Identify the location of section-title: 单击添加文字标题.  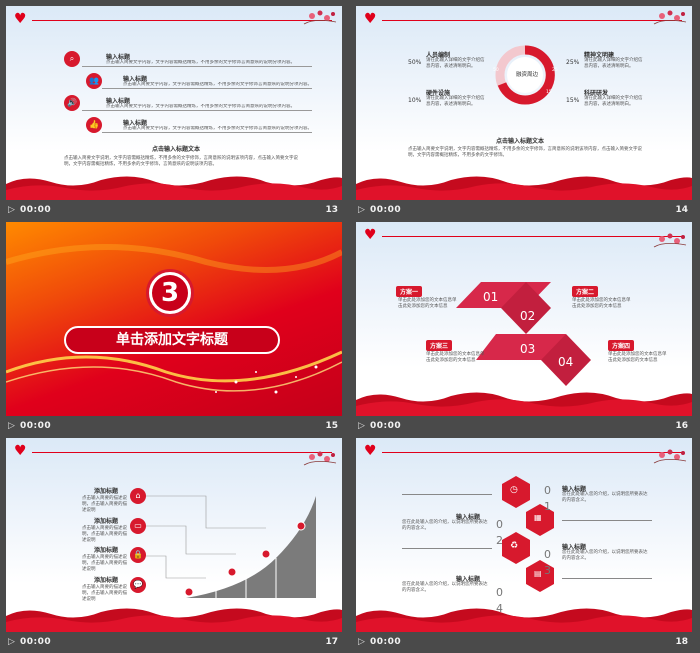
(172, 340).